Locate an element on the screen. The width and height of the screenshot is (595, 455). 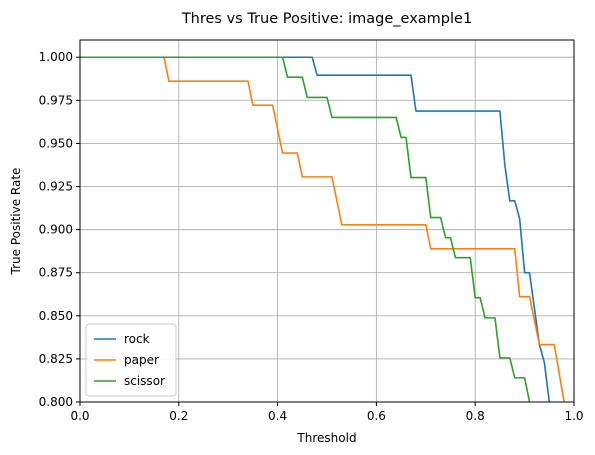
legend: rock paper scissor is located at coordinates (131, 360).